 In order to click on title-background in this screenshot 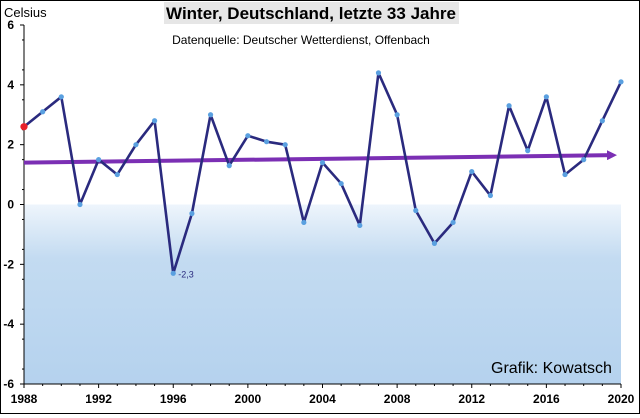, I will do `click(311, 13)`.